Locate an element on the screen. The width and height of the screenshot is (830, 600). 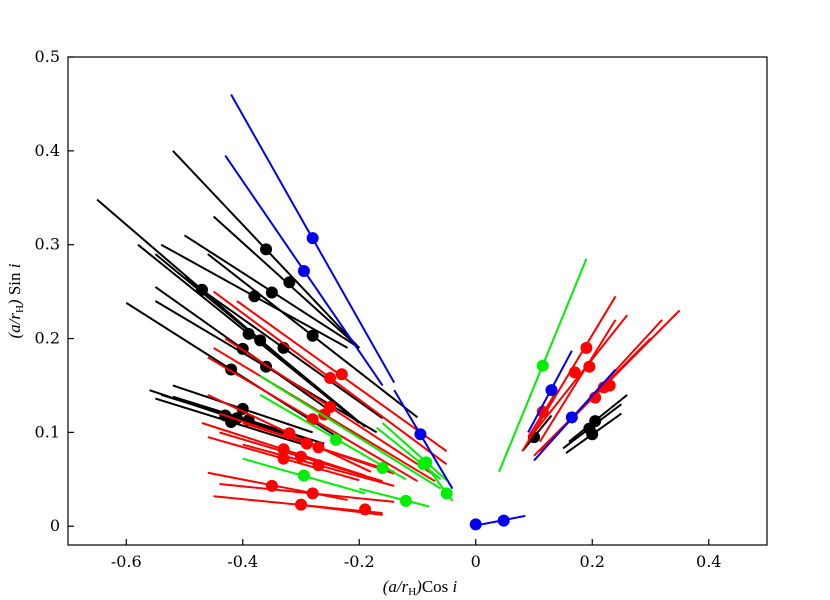
x-axis-title-paren-close: ) is located at coordinates (418, 586).